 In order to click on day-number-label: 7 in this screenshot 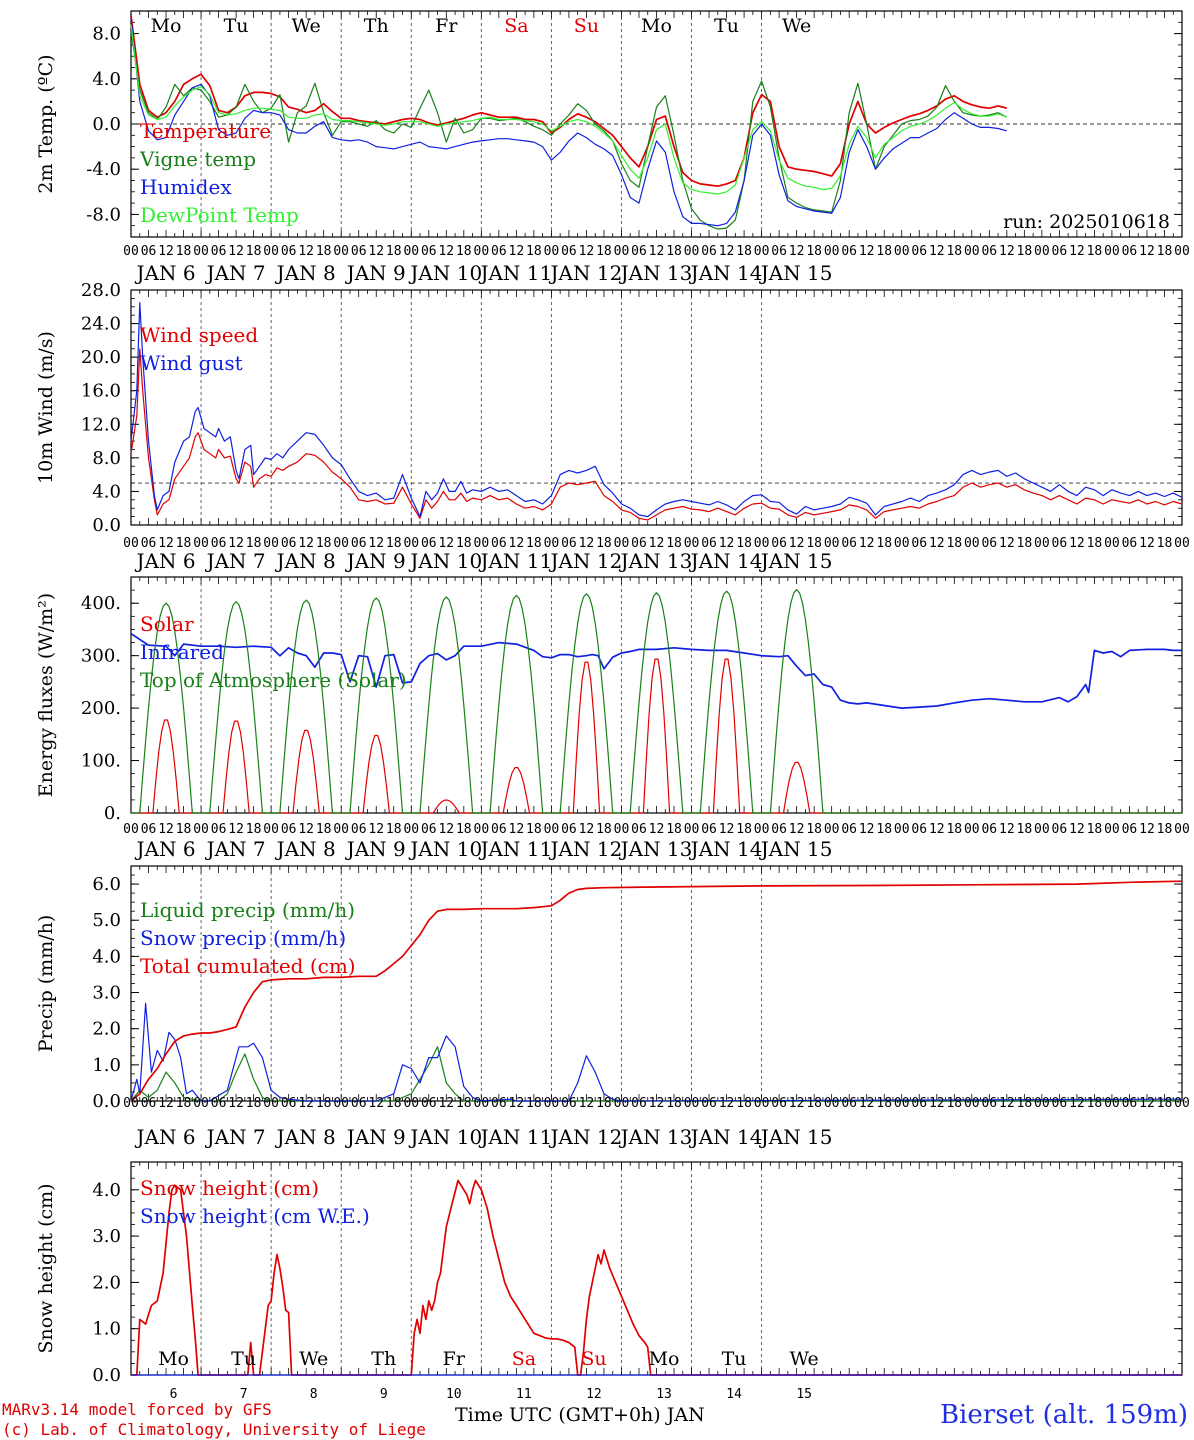, I will do `click(244, 1394)`.